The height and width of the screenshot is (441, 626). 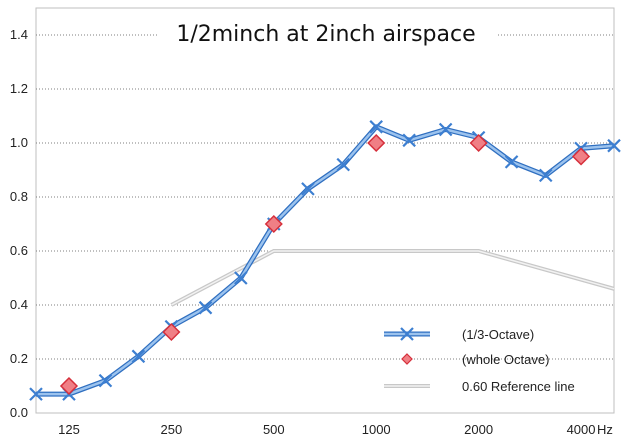 What do you see at coordinates (407, 334) in the screenshot?
I see `legend-third-octave-marker` at bounding box center [407, 334].